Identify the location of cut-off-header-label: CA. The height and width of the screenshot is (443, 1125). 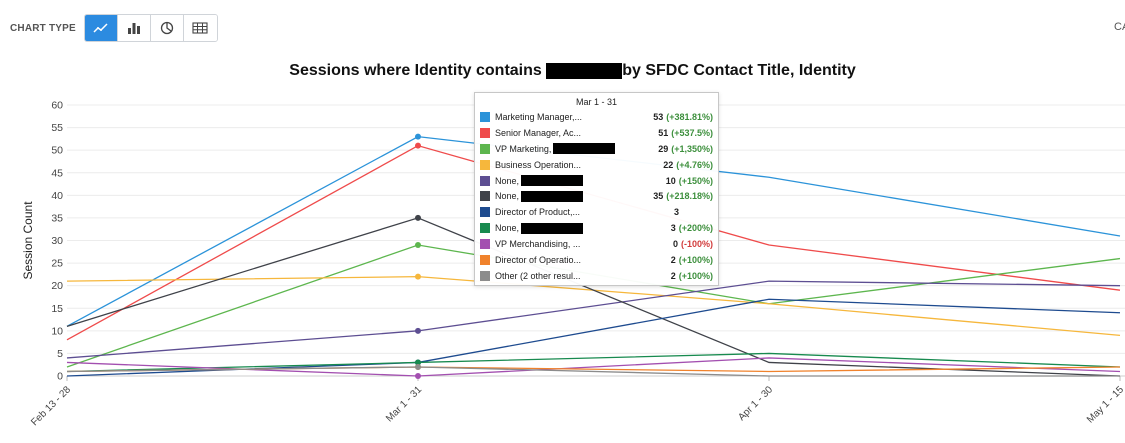
(1119, 27).